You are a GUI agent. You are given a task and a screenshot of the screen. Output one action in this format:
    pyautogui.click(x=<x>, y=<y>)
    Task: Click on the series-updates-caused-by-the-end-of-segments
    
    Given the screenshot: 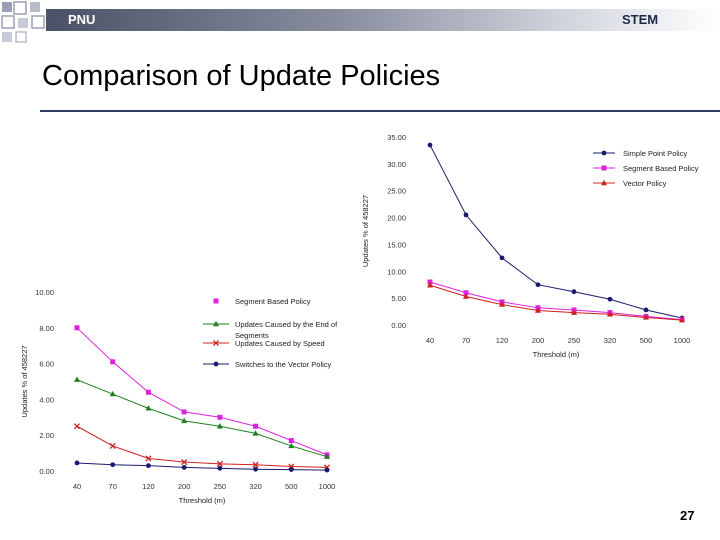 What is the action you would take?
    pyautogui.click(x=202, y=417)
    